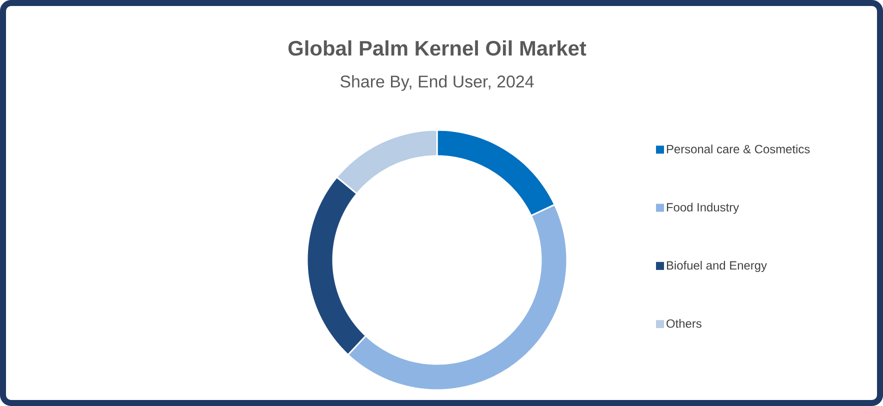 The height and width of the screenshot is (406, 883). I want to click on chart-subtitle: Share By, End User, 2024, so click(437, 83).